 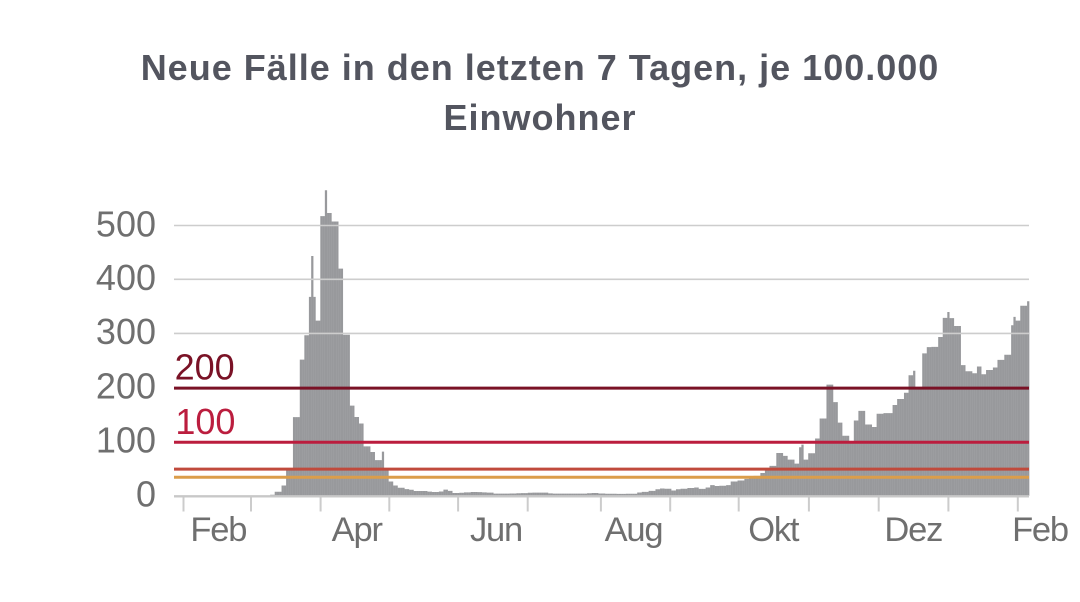 What do you see at coordinates (913, 530) in the screenshot?
I see `svg-text: Dez` at bounding box center [913, 530].